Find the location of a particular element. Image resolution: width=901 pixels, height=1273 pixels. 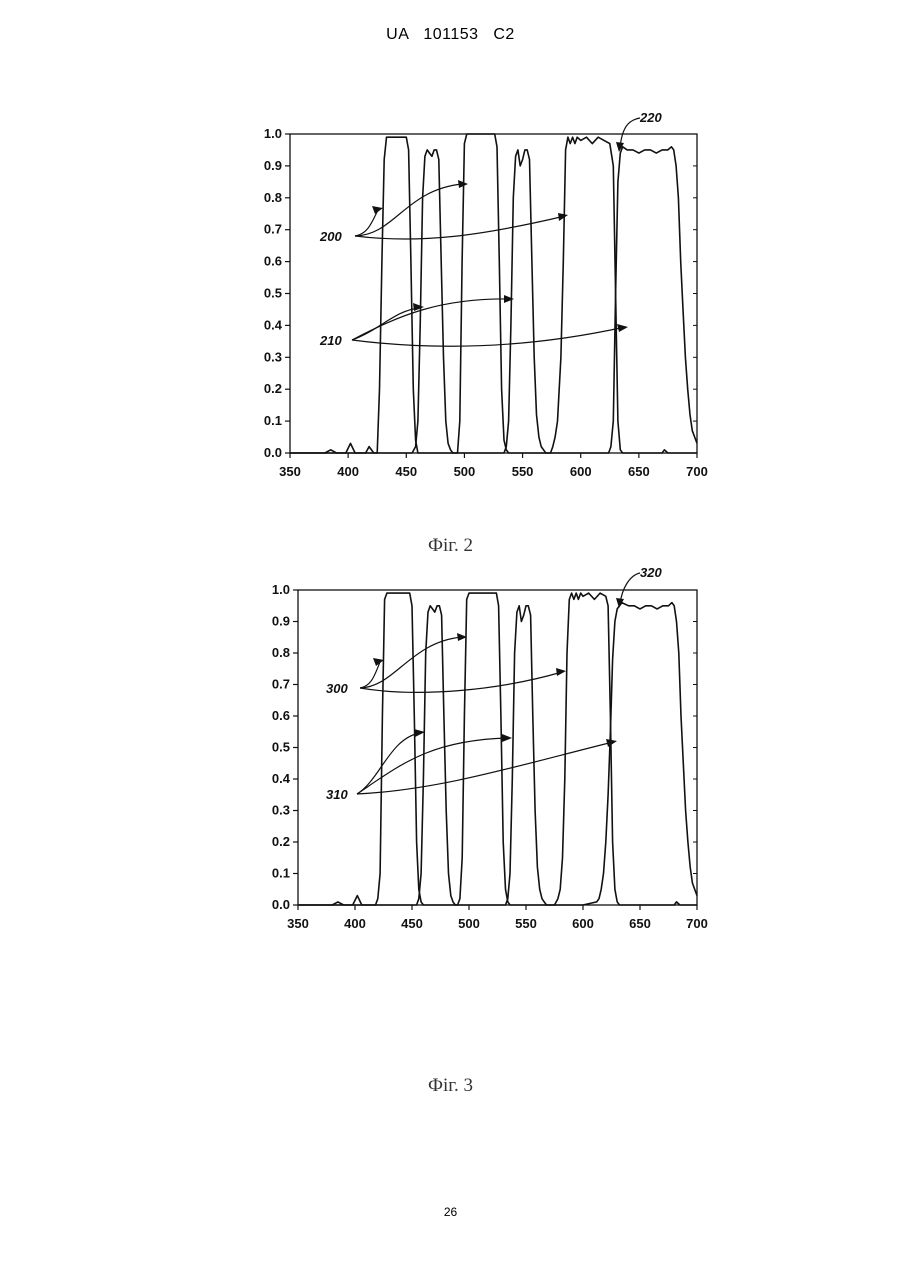

leader-line-310-a is located at coordinates (388, 763).